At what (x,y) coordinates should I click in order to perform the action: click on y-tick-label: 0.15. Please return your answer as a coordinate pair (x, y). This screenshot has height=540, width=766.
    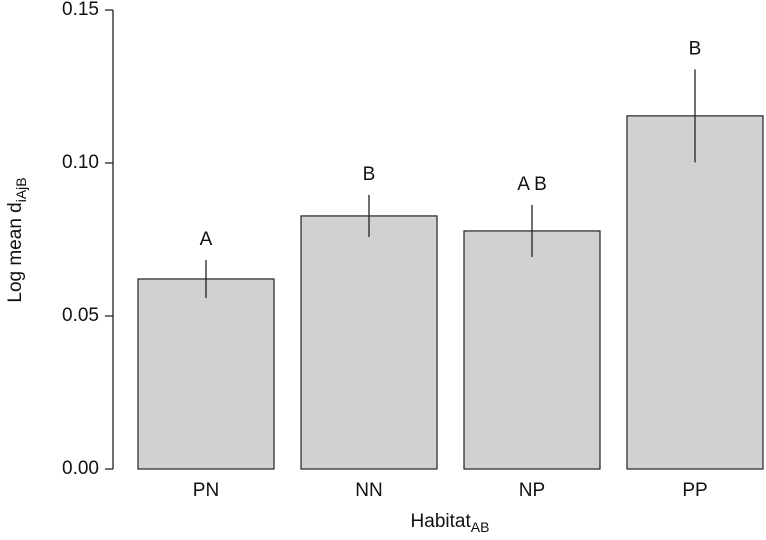
    Looking at the image, I should click on (80, 10).